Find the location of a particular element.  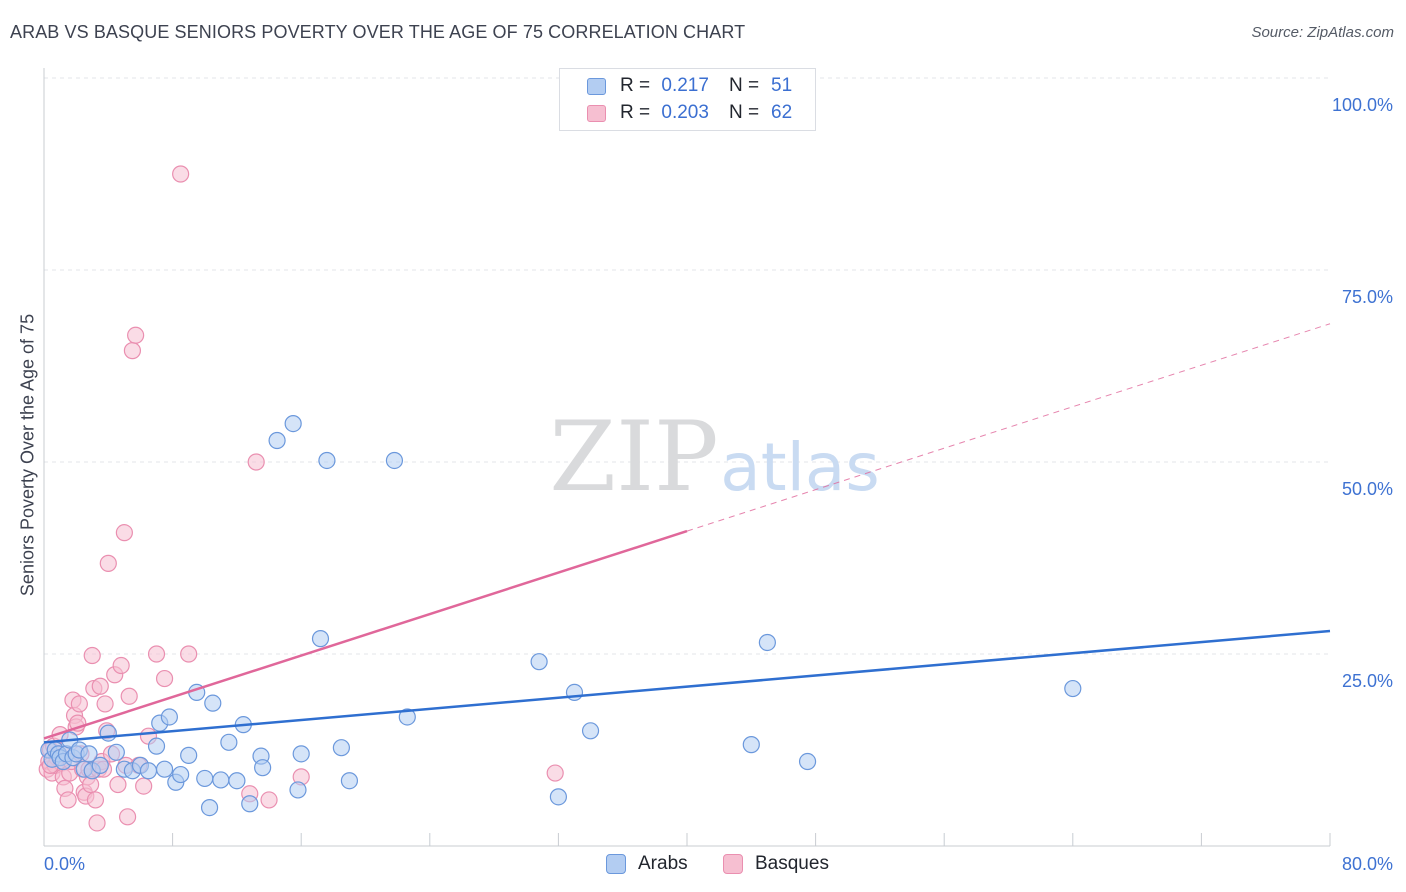

watermark-atlas: atlas is located at coordinates (800, 467).